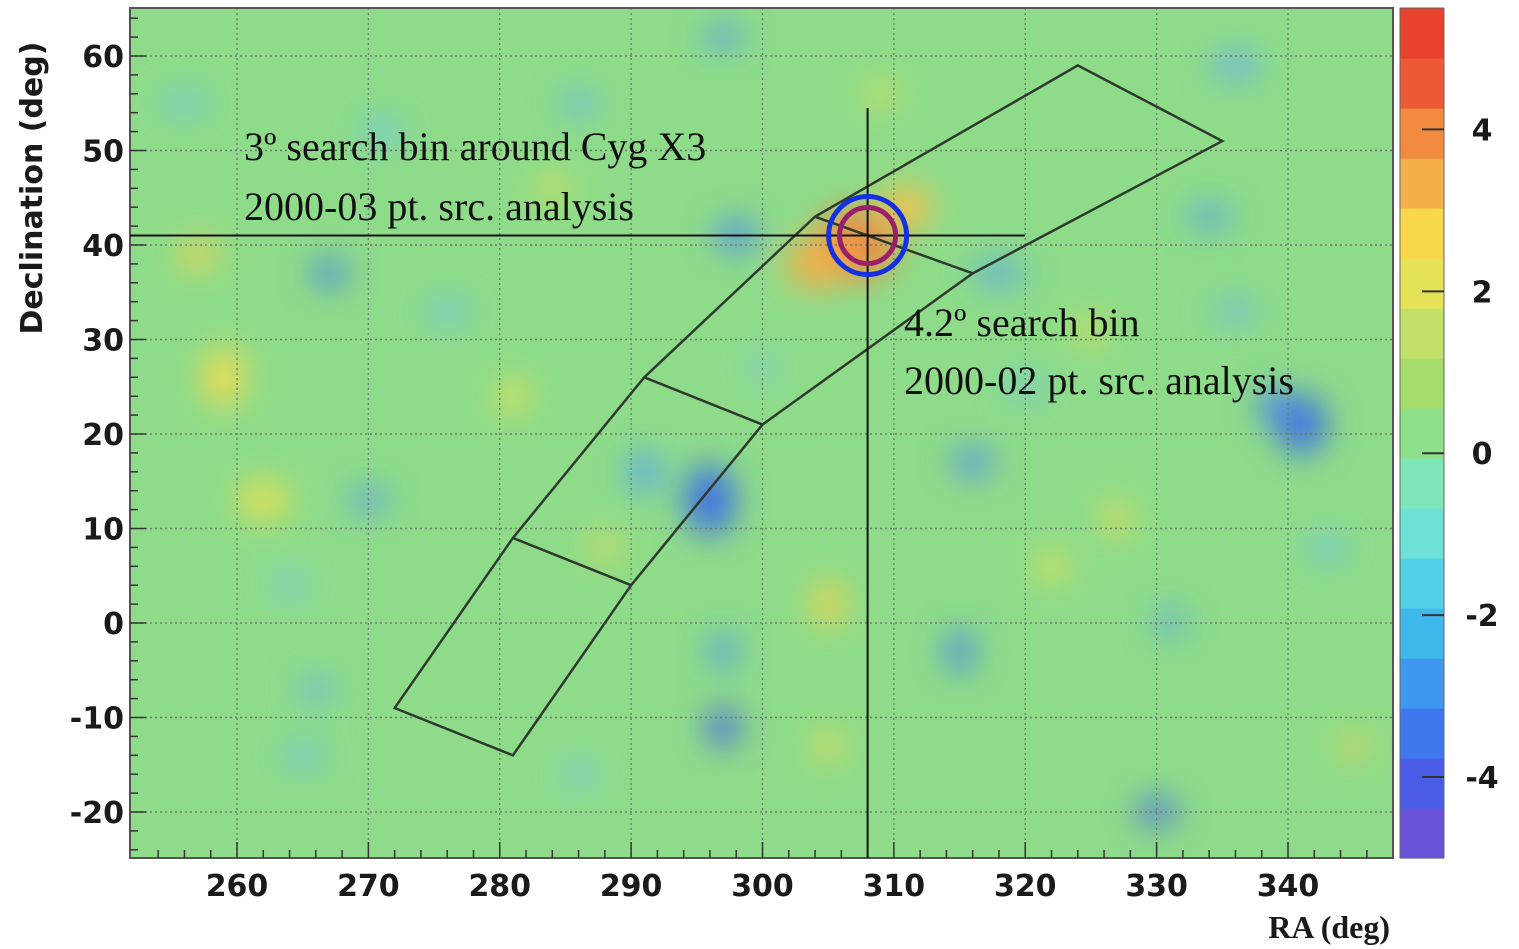  Describe the element at coordinates (103, 152) in the screenshot. I see `y-tick-label: 50` at that location.